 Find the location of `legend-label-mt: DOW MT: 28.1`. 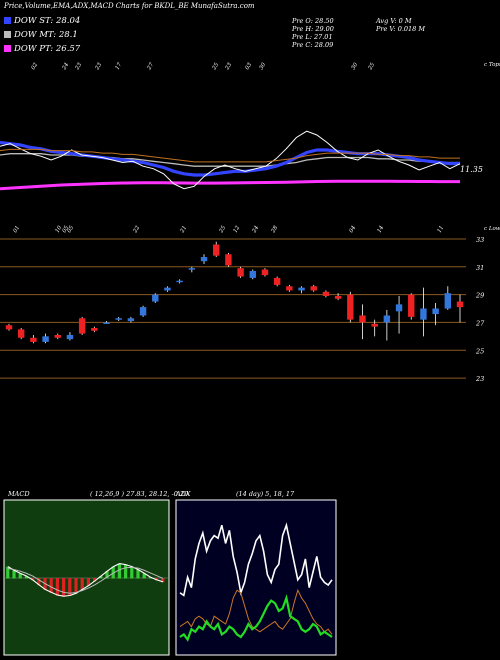

legend-label-mt: DOW MT: 28.1 is located at coordinates (46, 35).